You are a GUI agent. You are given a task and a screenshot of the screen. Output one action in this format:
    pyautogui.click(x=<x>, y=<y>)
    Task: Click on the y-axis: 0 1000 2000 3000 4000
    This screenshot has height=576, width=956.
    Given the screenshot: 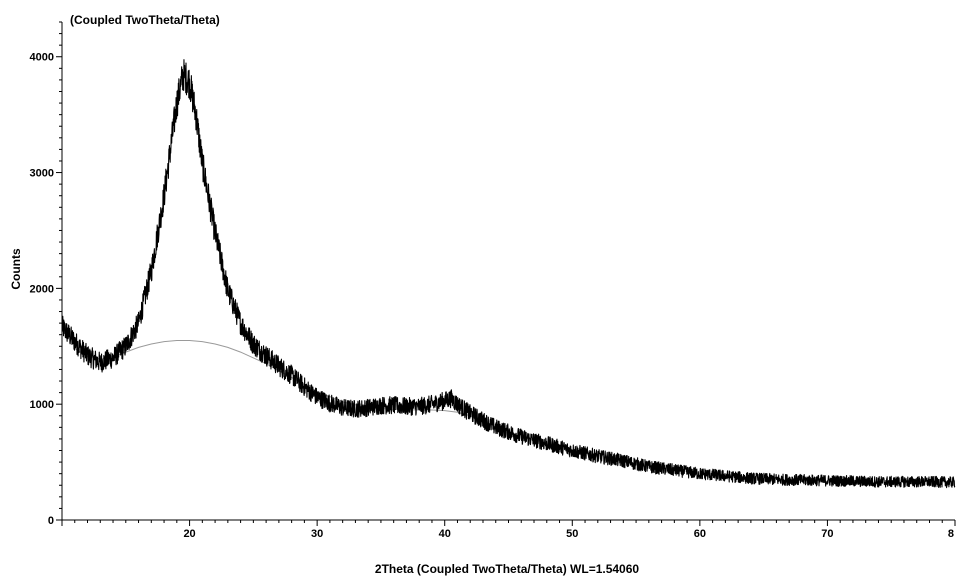 What is the action you would take?
    pyautogui.click(x=46, y=274)
    